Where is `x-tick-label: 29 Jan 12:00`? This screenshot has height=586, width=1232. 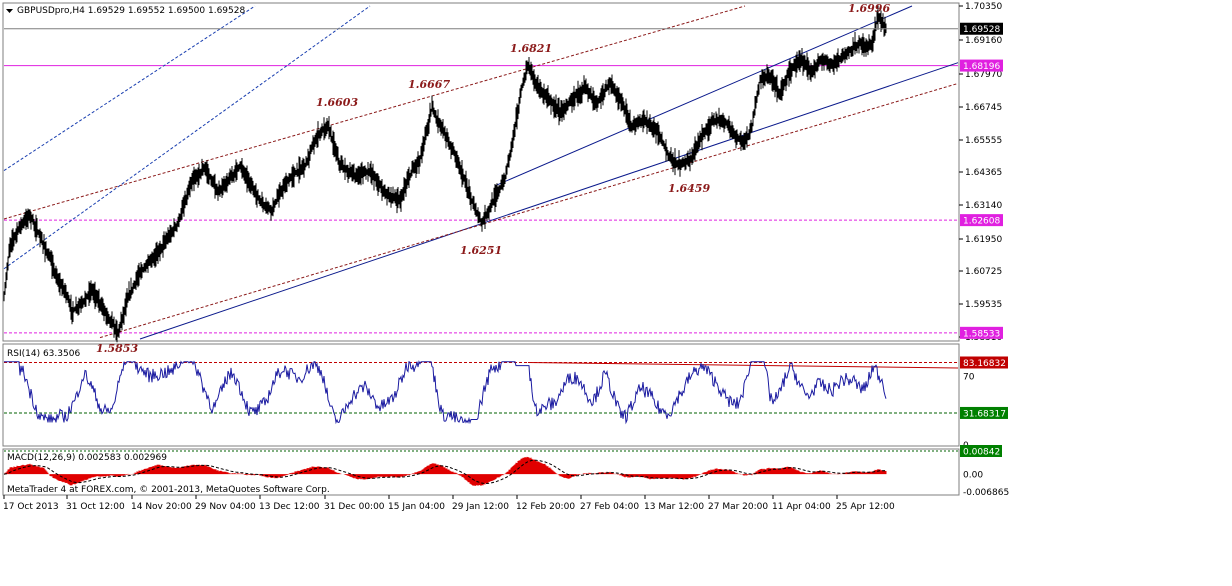
x-tick-label: 29 Jan 12:00 is located at coordinates (480, 507).